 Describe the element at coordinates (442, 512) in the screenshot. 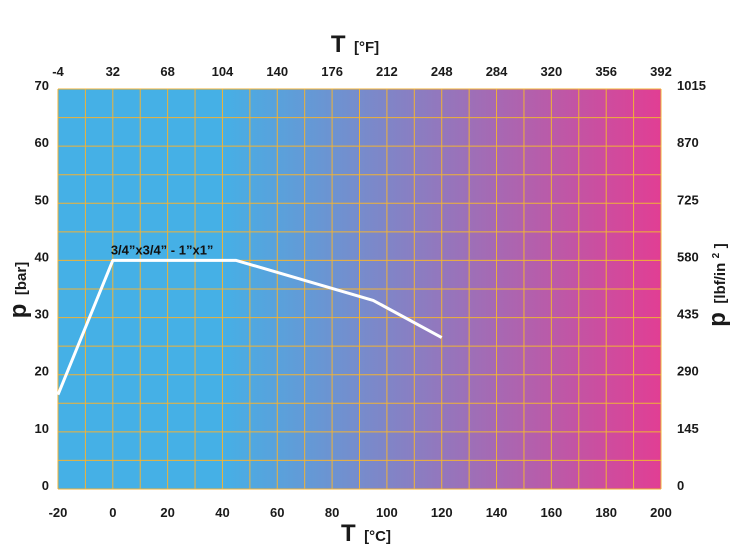

I see `x-bottom-tick-label: 120` at that location.